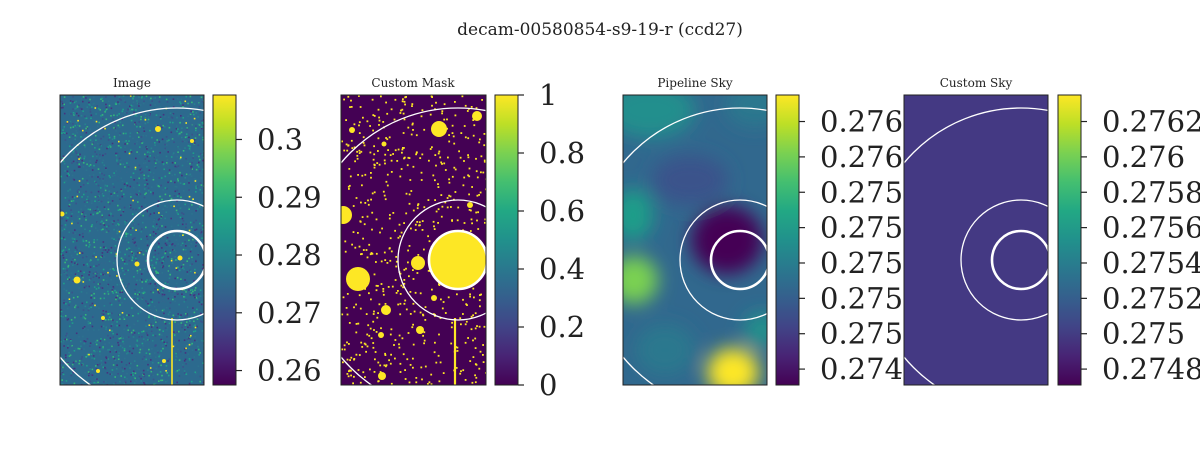  I want to click on mask-frame, so click(413, 240).